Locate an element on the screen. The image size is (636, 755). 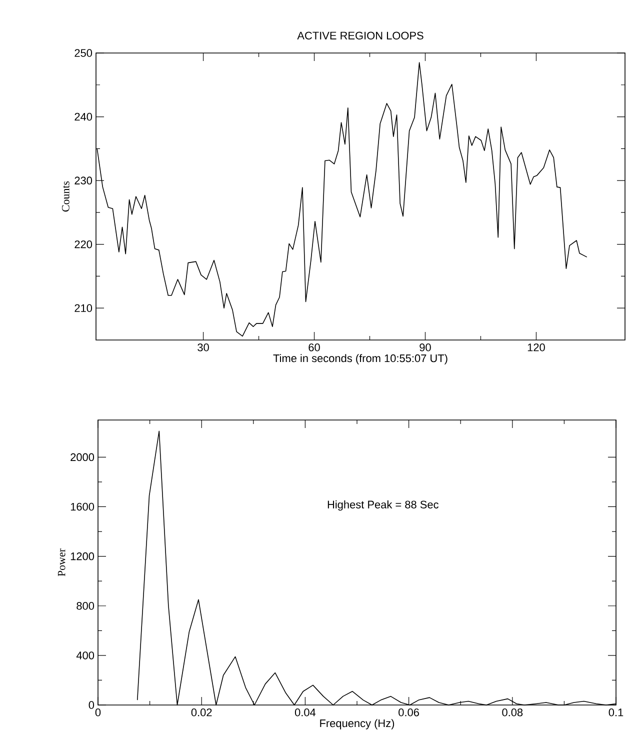
x-tick-label: 0.02 is located at coordinates (201, 712).